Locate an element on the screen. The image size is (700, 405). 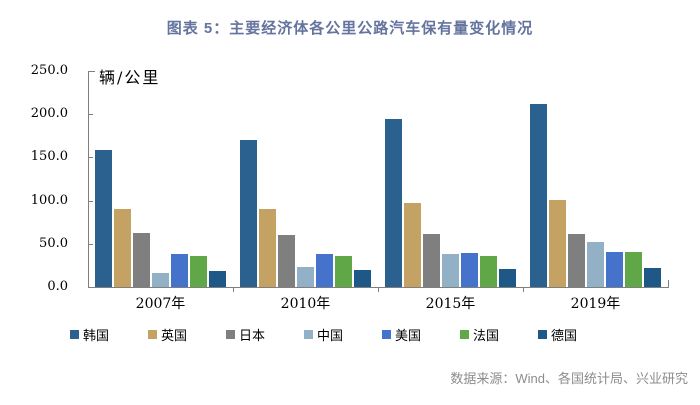
bar-group-2010年 is located at coordinates (305, 179).